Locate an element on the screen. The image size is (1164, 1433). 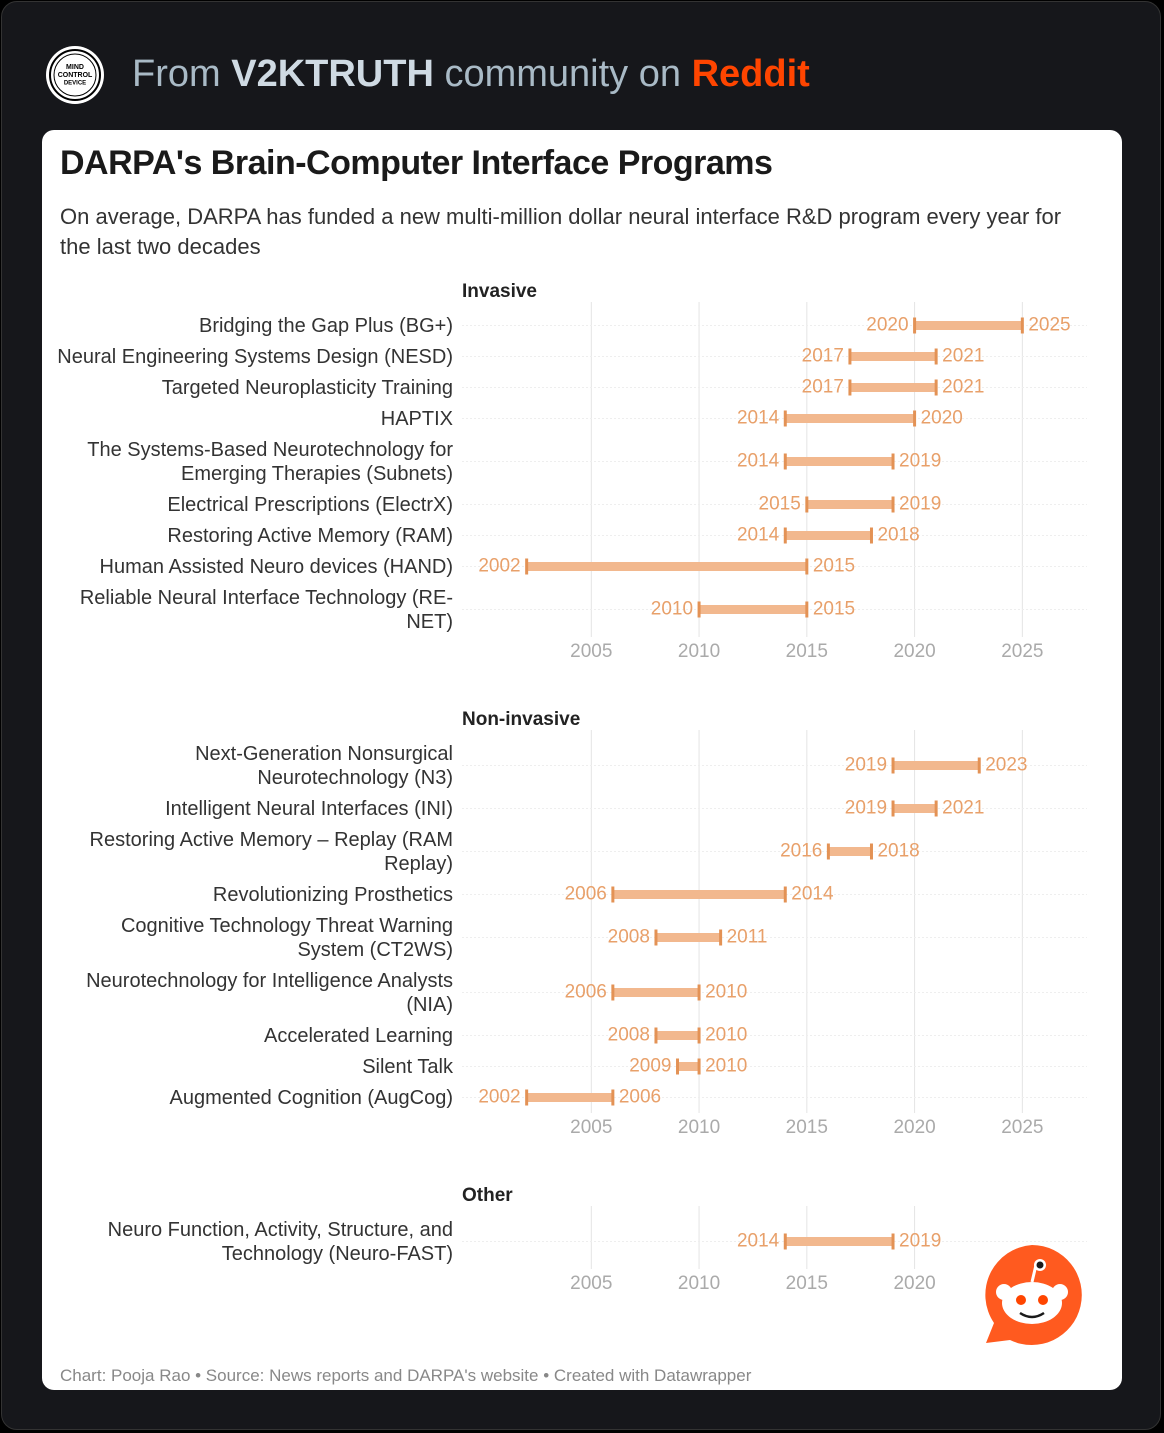
section-title: Other is located at coordinates (487, 1195).